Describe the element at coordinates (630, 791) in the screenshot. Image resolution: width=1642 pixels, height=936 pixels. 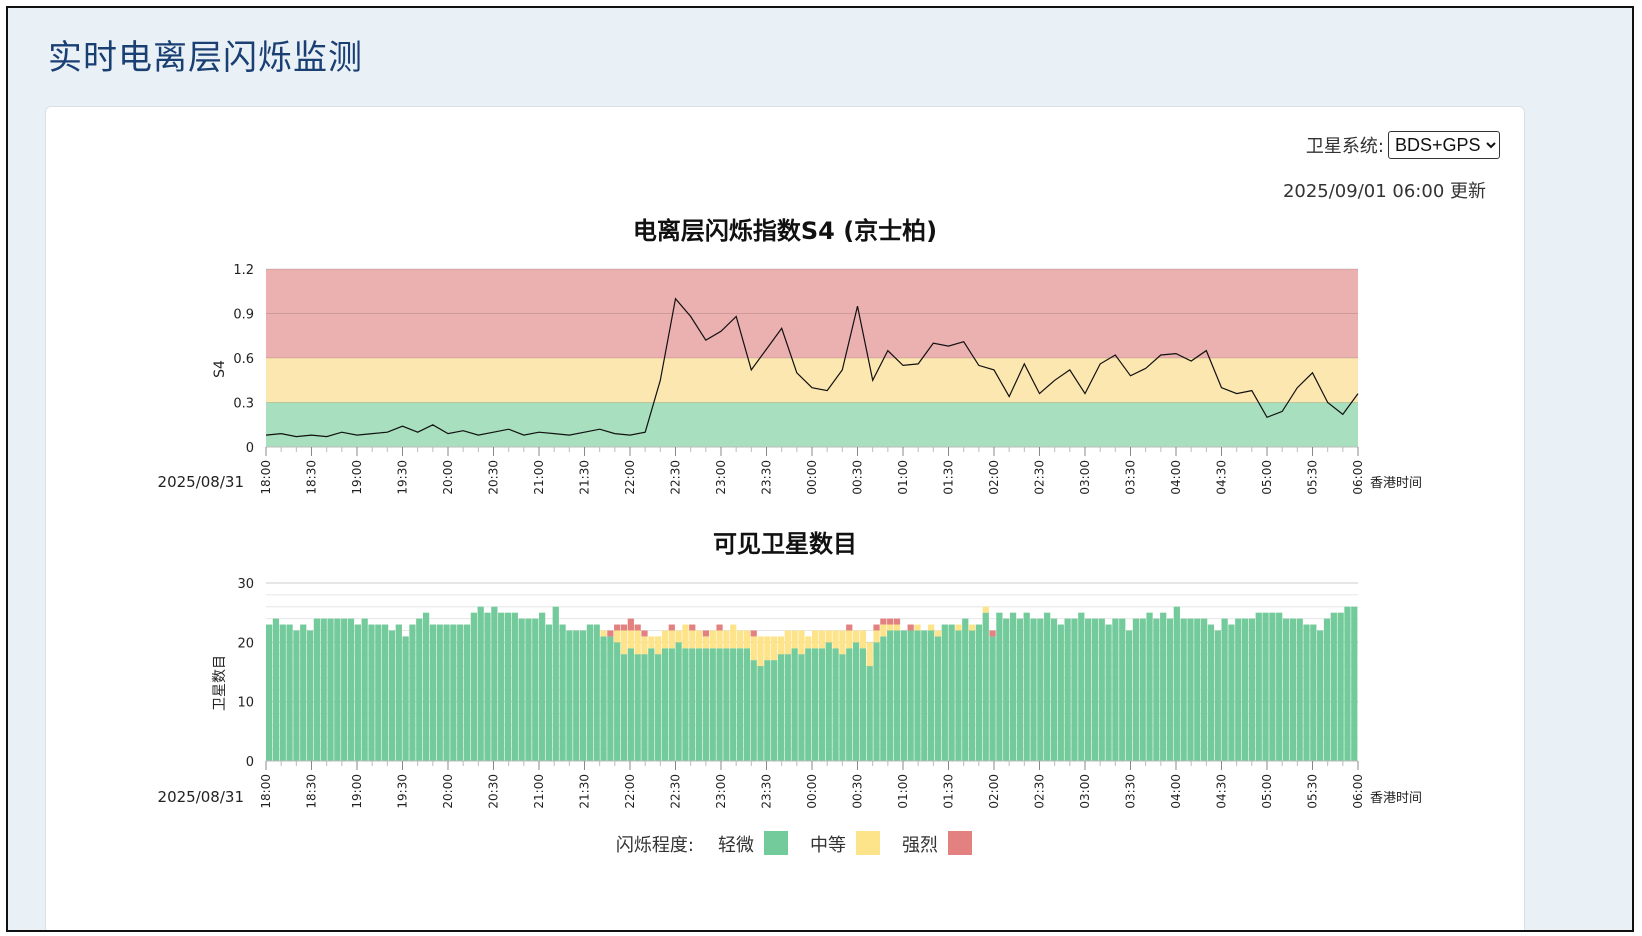
I see `satellite-x-tick-label: 22:00` at that location.